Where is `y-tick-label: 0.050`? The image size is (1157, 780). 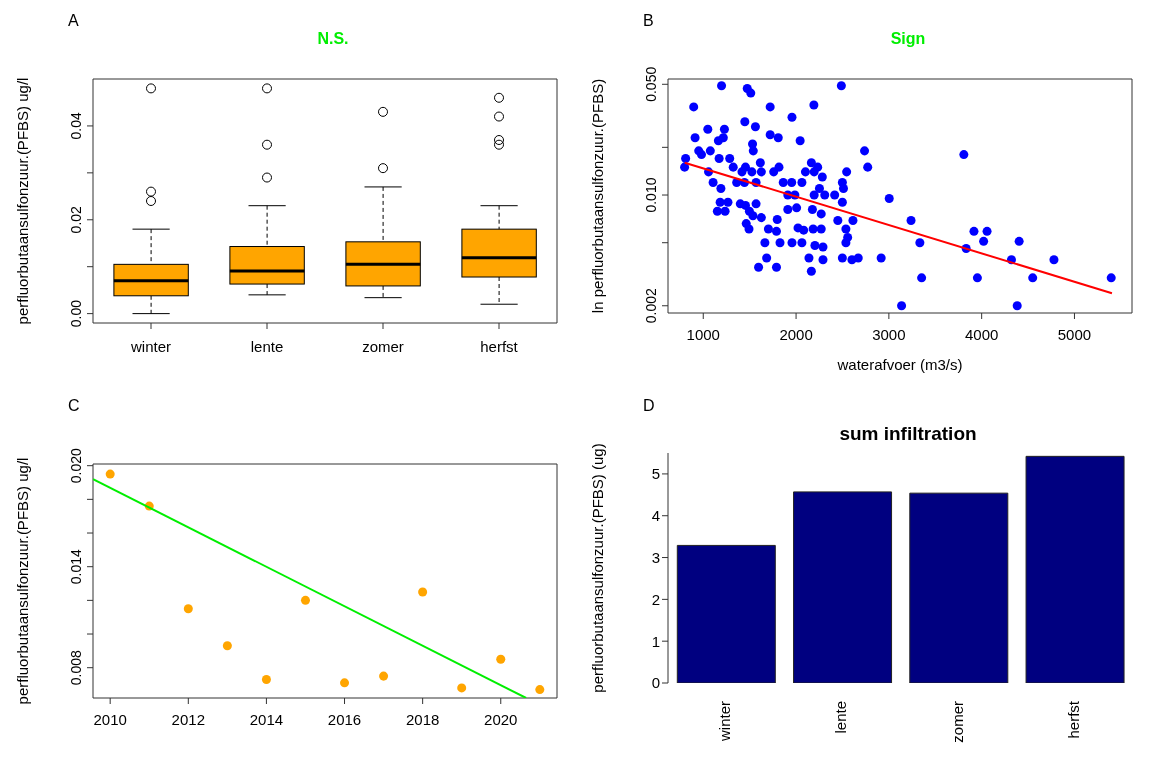
y-tick-label: 0.050 is located at coordinates (651, 84).